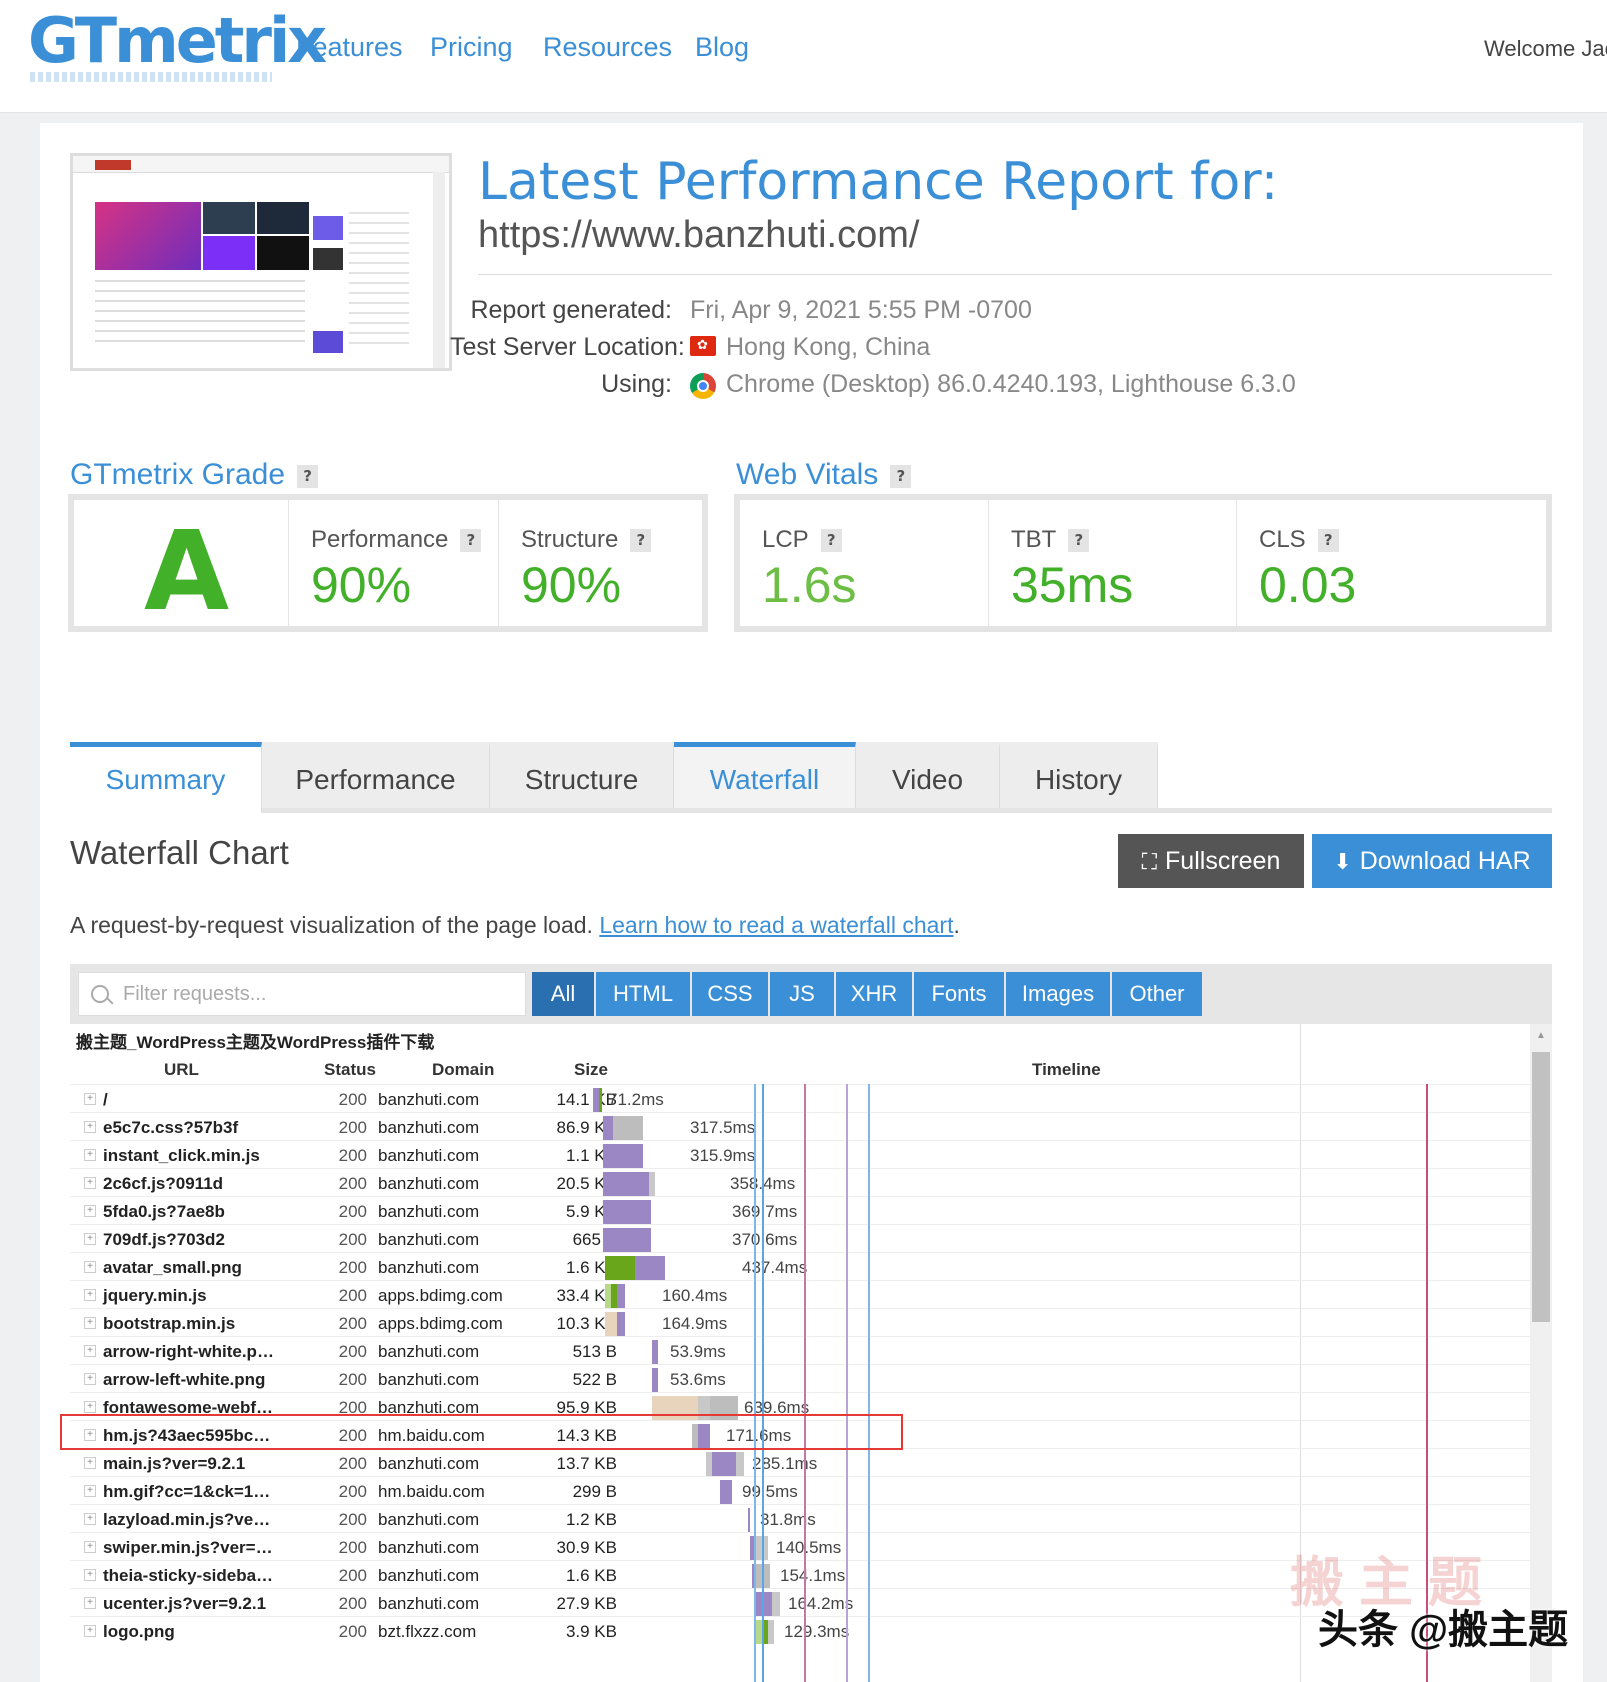 The image size is (1607, 1682). What do you see at coordinates (376, 775) in the screenshot?
I see `tab-performance: Performance` at bounding box center [376, 775].